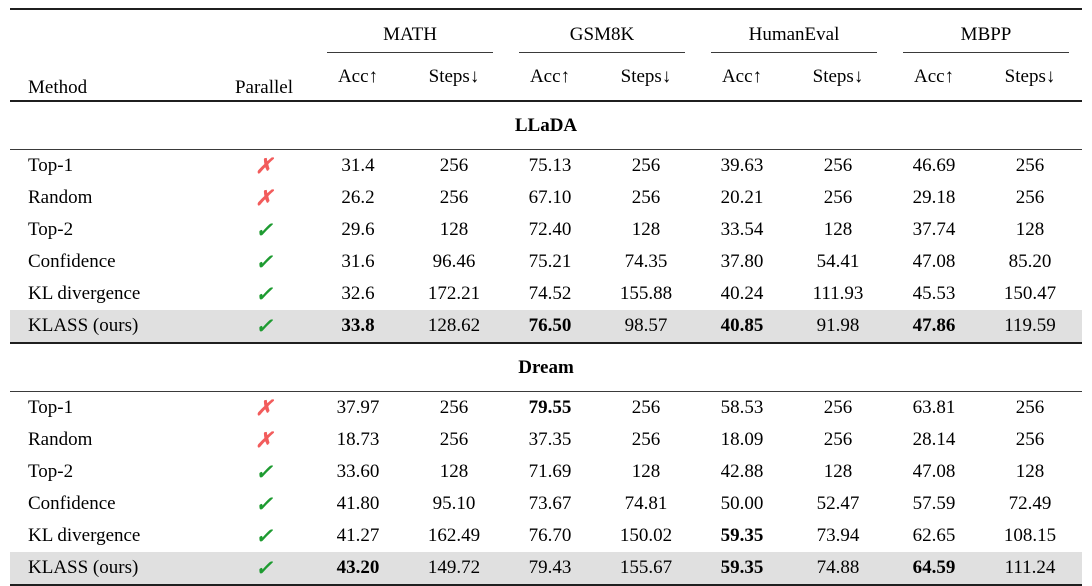  I want to click on col-header-method: Method, so click(58, 87).